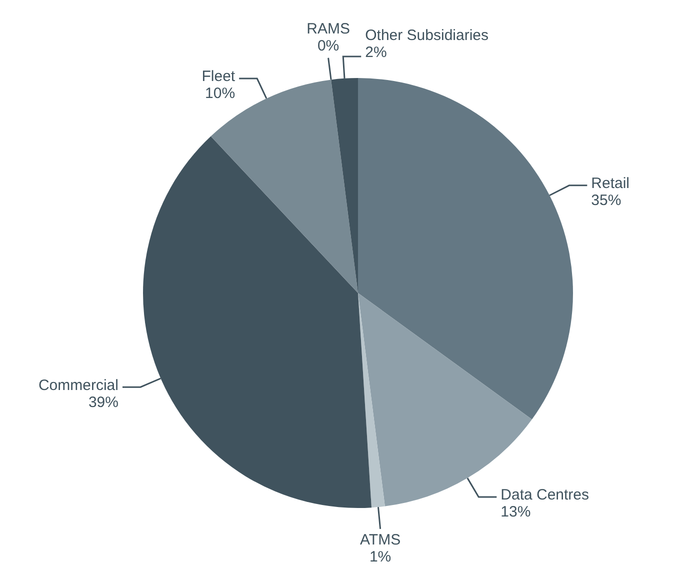 The height and width of the screenshot is (579, 689). Describe the element at coordinates (220, 93) in the screenshot. I see `data-label: 10%` at that location.